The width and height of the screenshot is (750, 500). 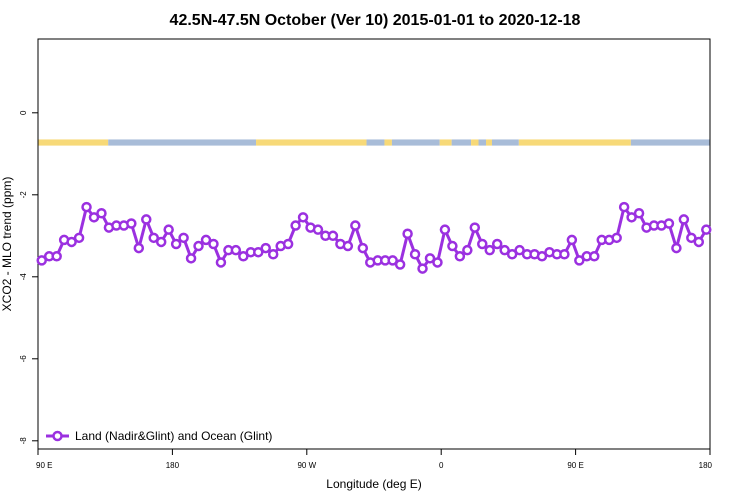 I want to click on legend: Land (Nadir&Glint) and Ocean (Glint), so click(x=159, y=436).